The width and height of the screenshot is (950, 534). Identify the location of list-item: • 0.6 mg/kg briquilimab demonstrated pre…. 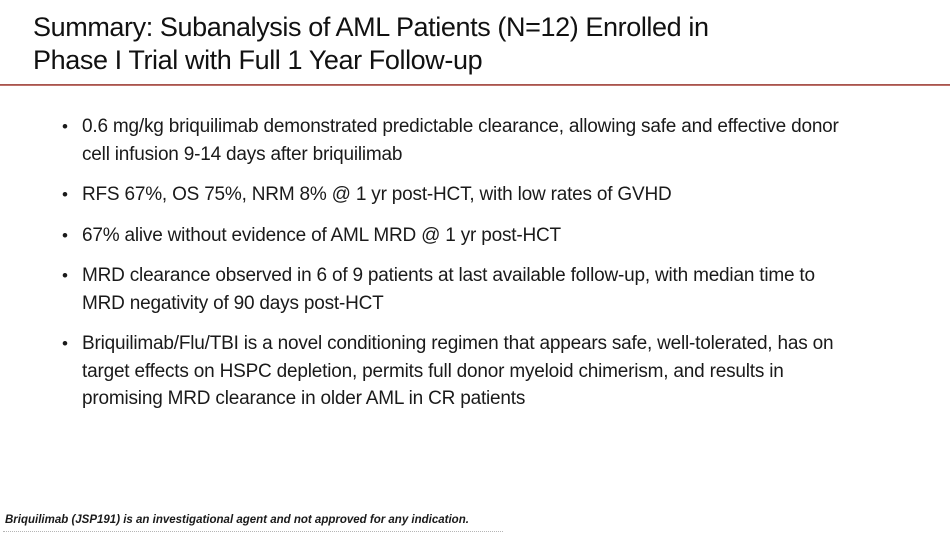
(457, 140).